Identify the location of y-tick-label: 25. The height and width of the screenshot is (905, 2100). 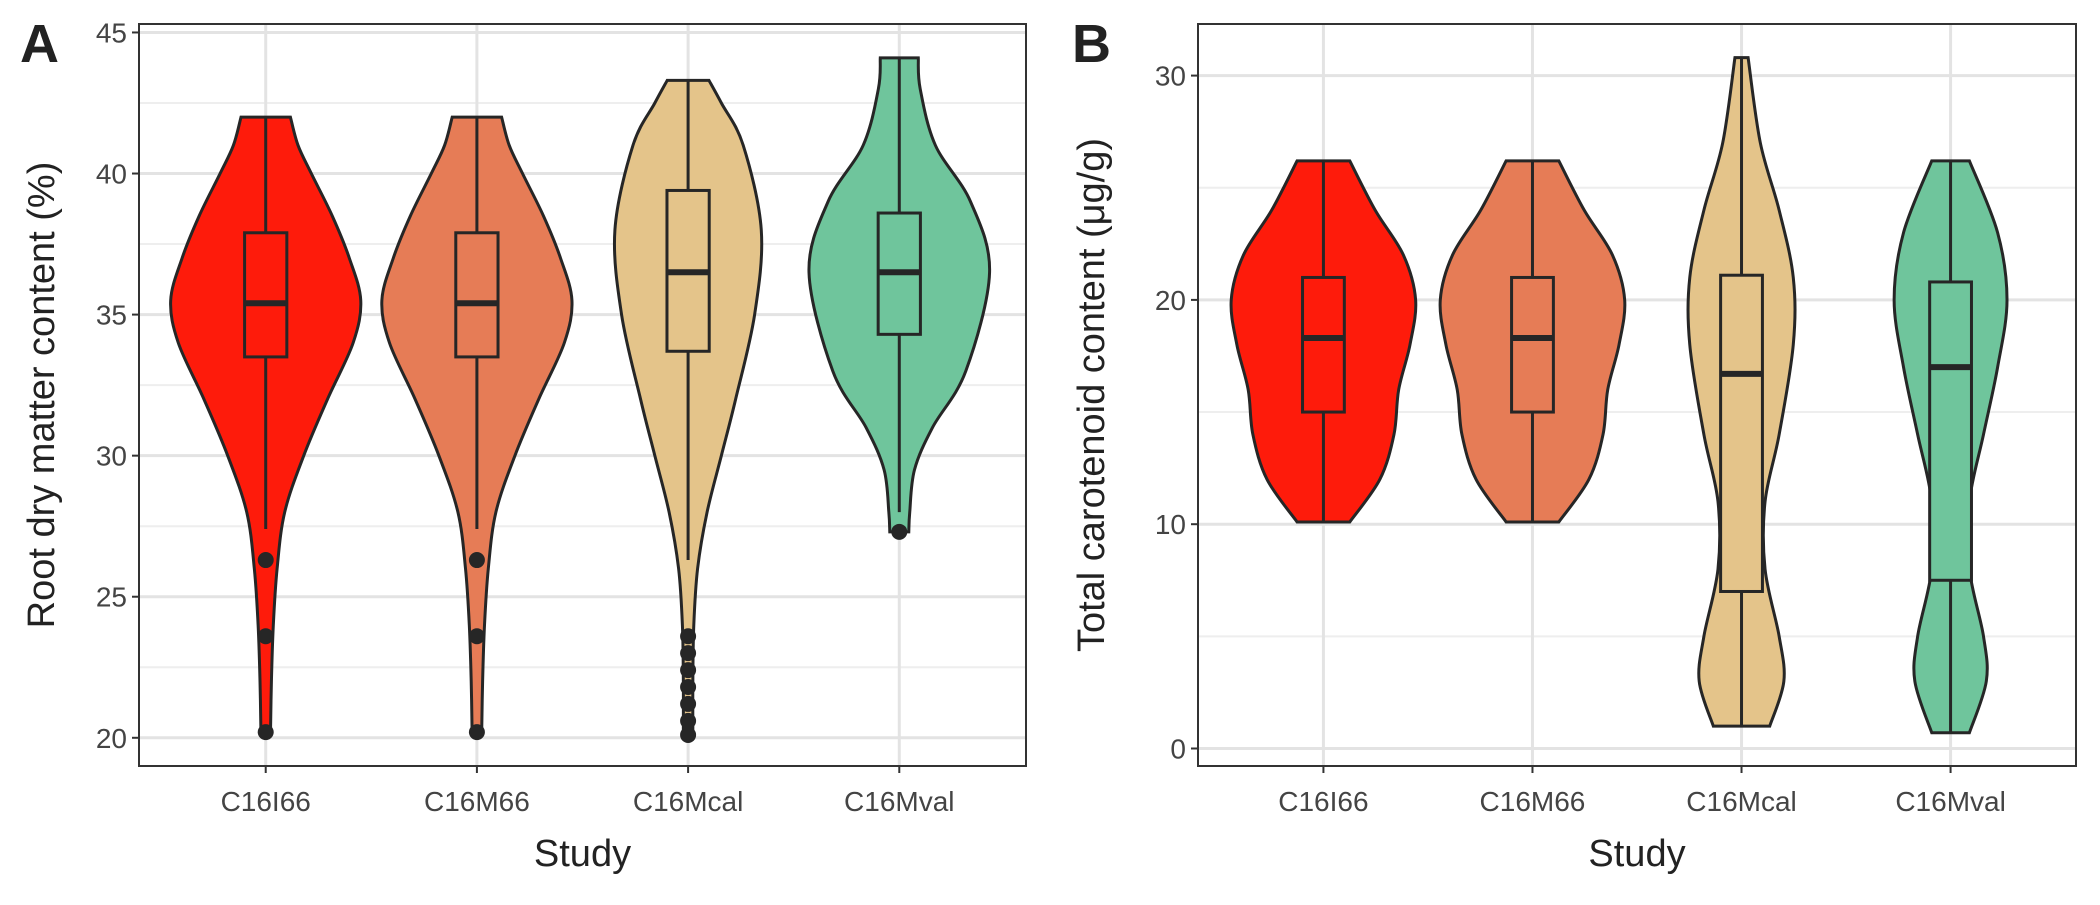
(111, 597).